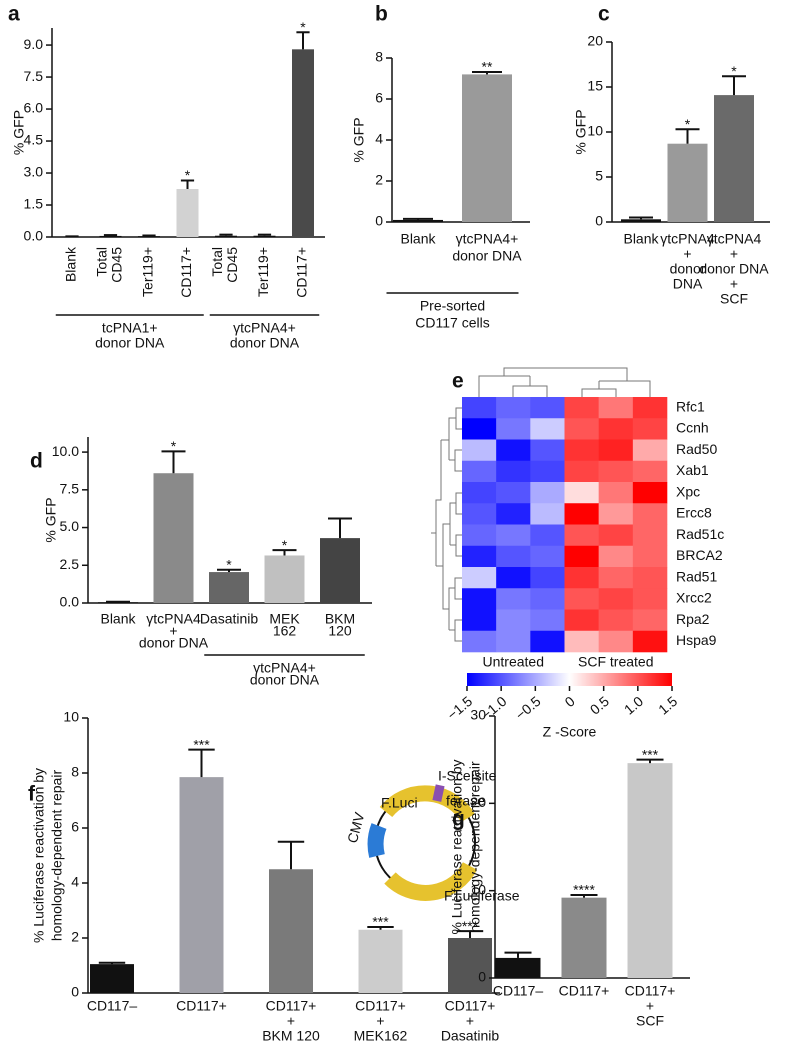  I want to click on cmv-segment, so click(377, 840).